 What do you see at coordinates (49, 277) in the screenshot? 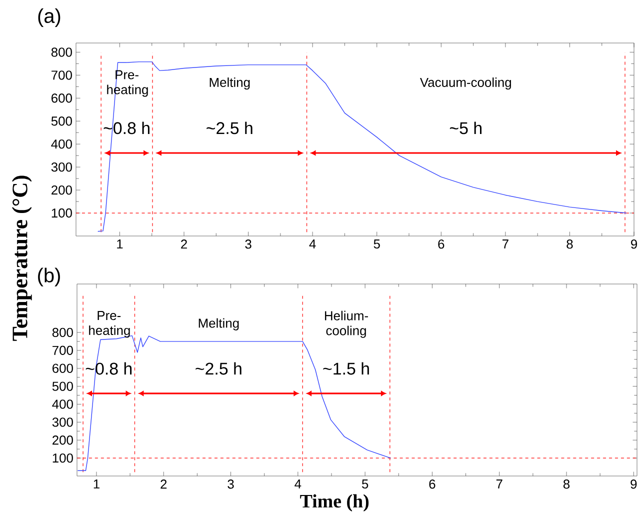
I see `chart-title: (b)` at bounding box center [49, 277].